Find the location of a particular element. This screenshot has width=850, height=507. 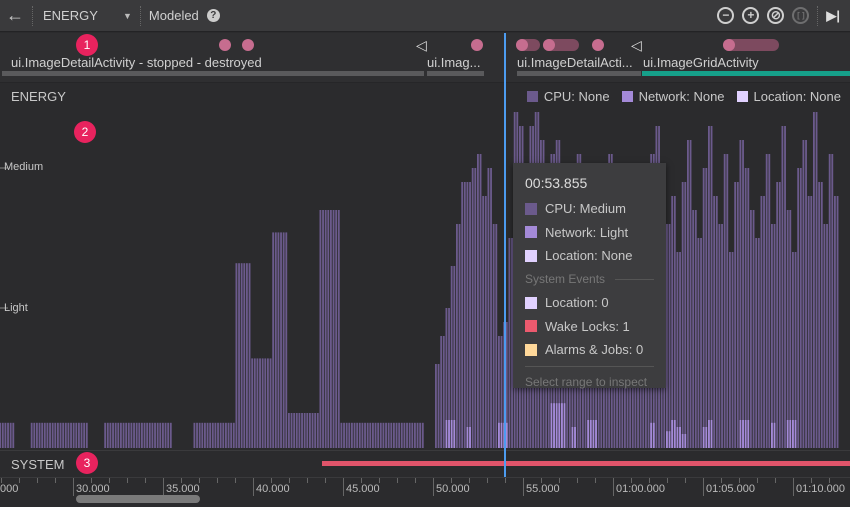

brackets-icon: [ ] is located at coordinates (801, 15).